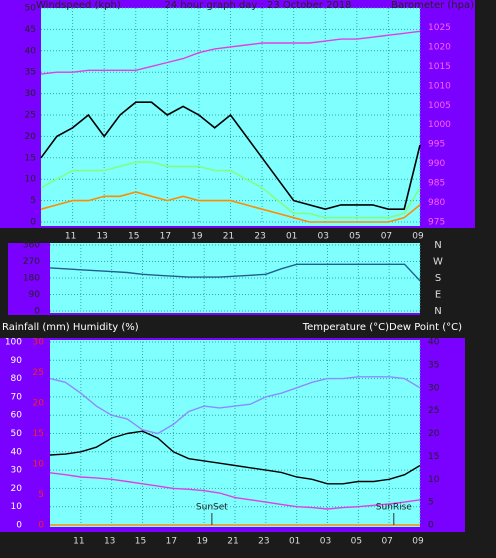 This screenshot has width=496, height=558. Describe the element at coordinates (382, 327) in the screenshot. I see `y2-axis-title: Temperature (°C)Dew Point (°C)` at that location.